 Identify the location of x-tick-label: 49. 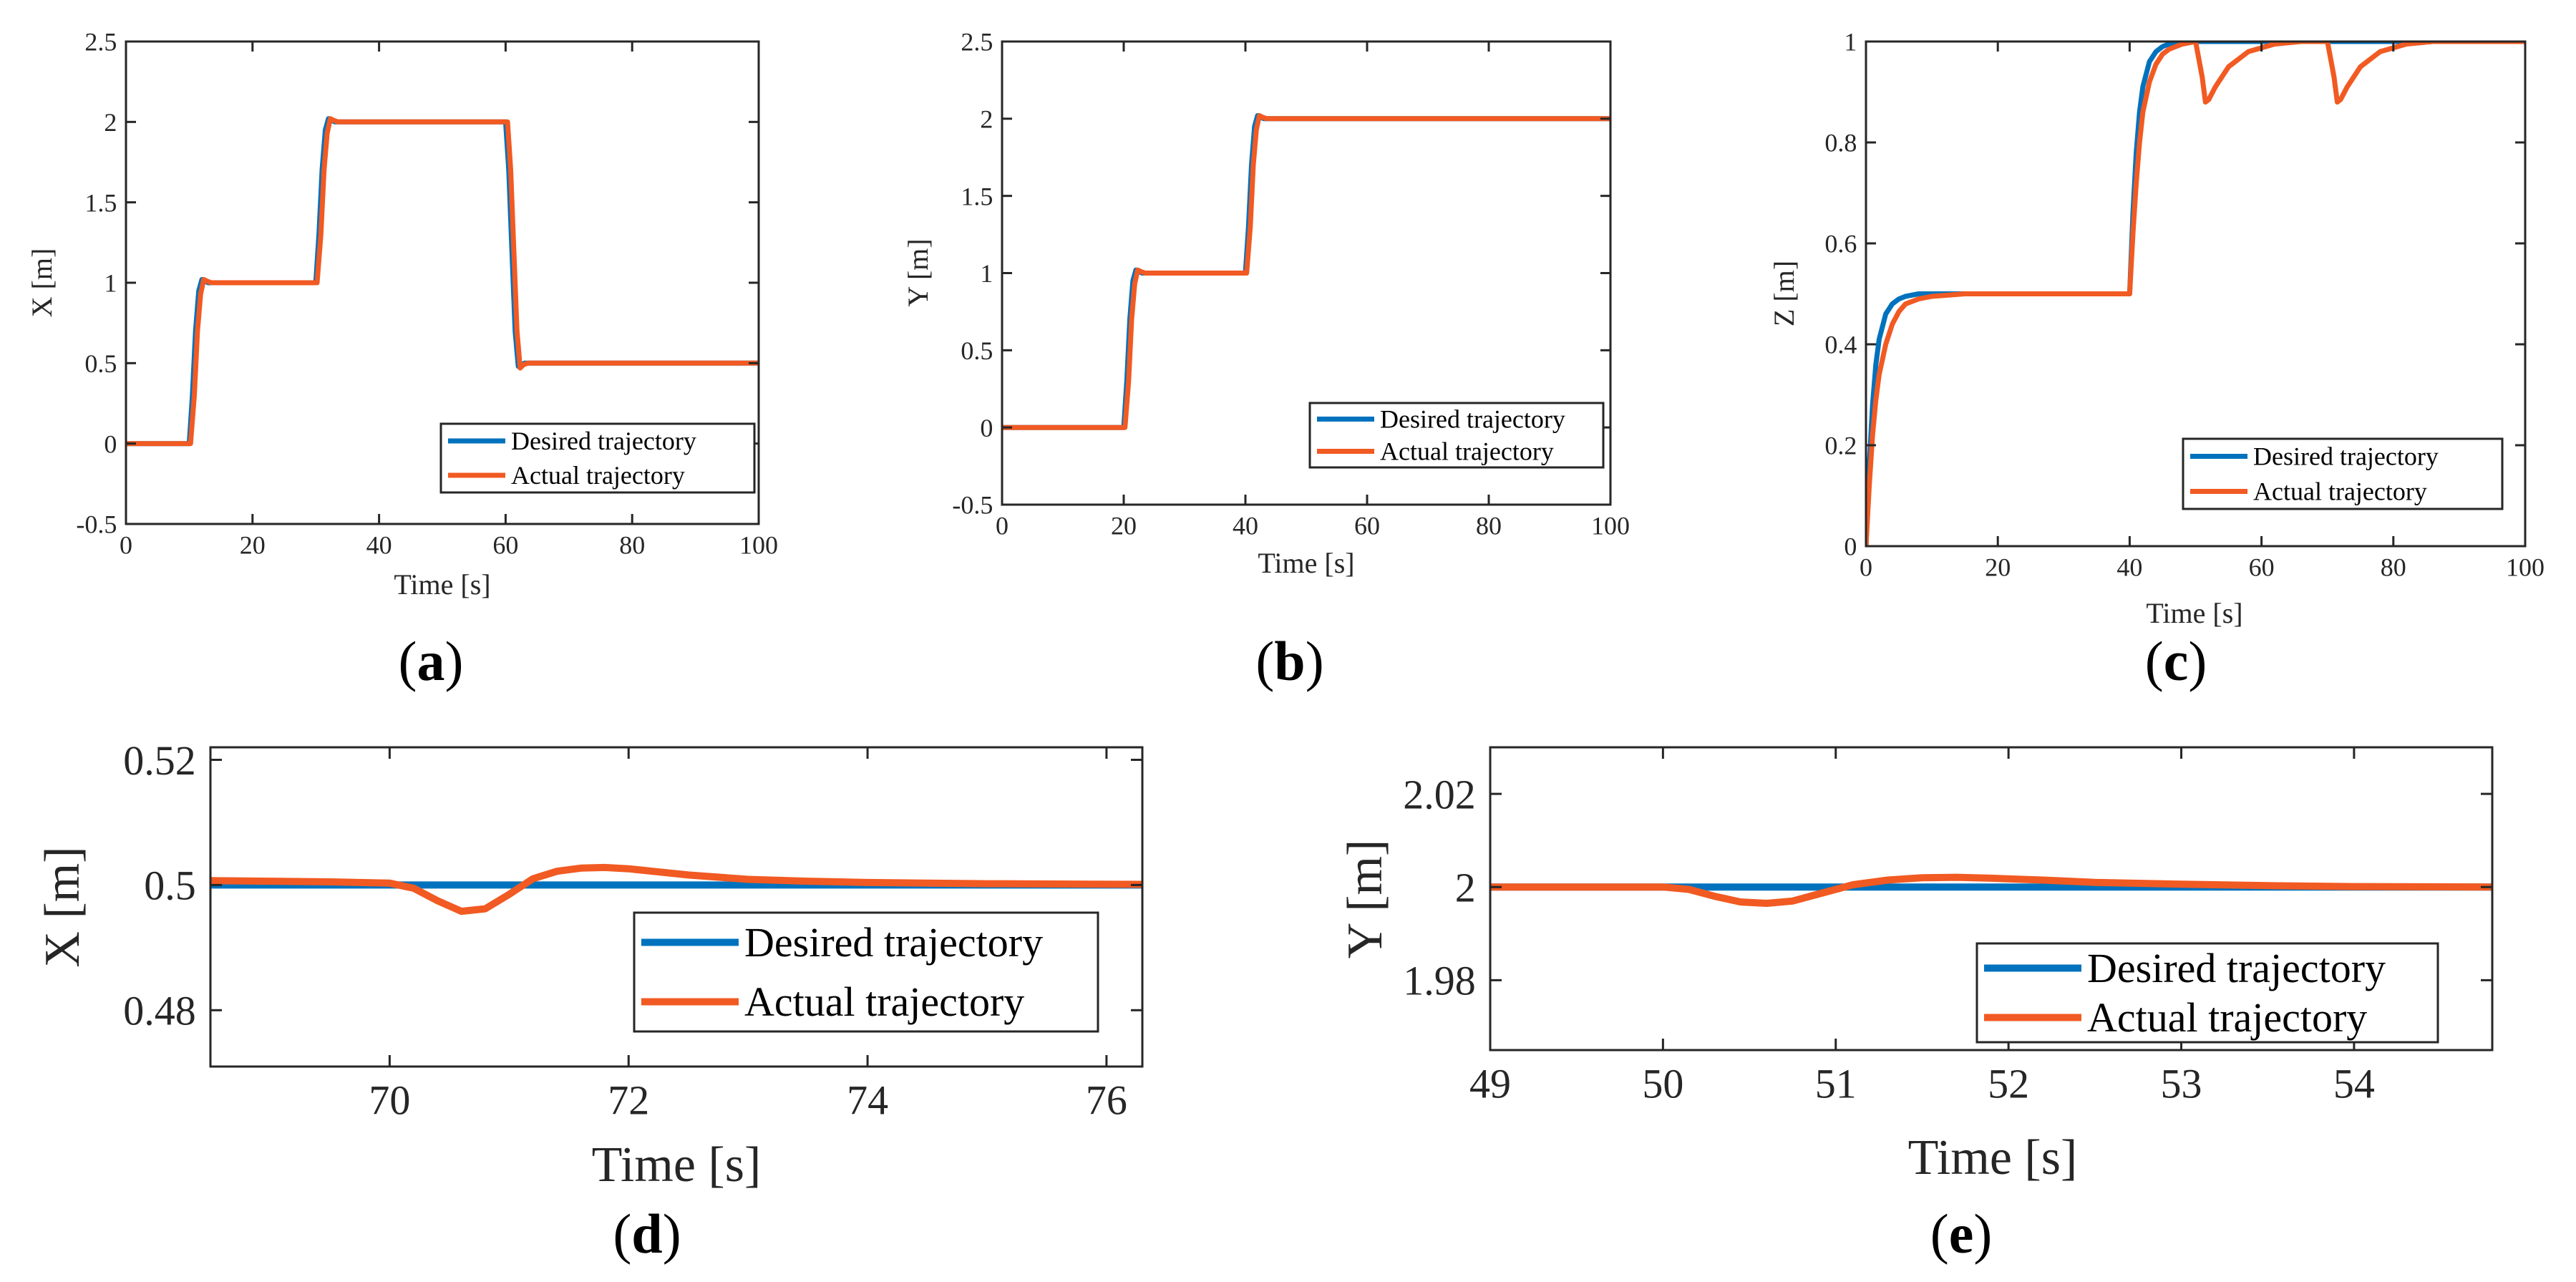
(1490, 1084).